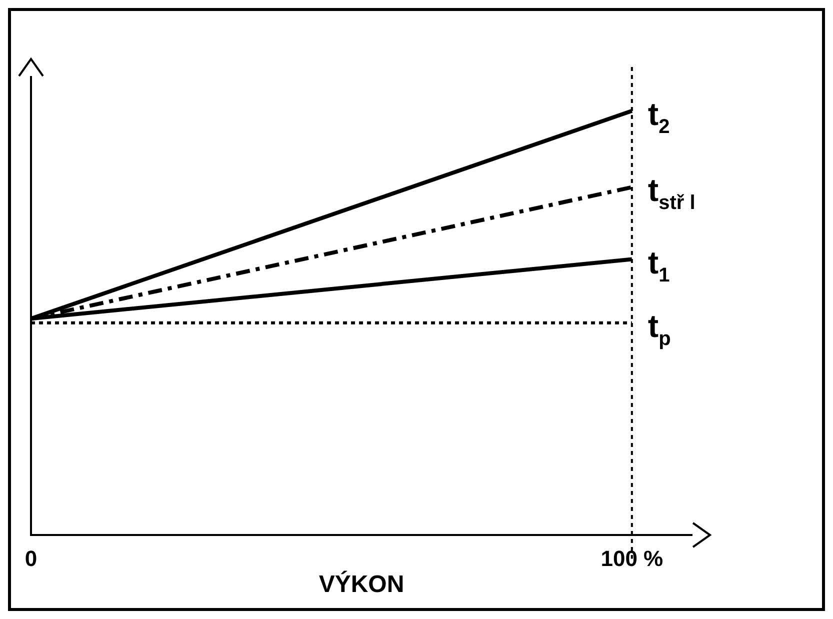  Describe the element at coordinates (632, 559) in the screenshot. I see `x-tick-label: 100 %` at that location.